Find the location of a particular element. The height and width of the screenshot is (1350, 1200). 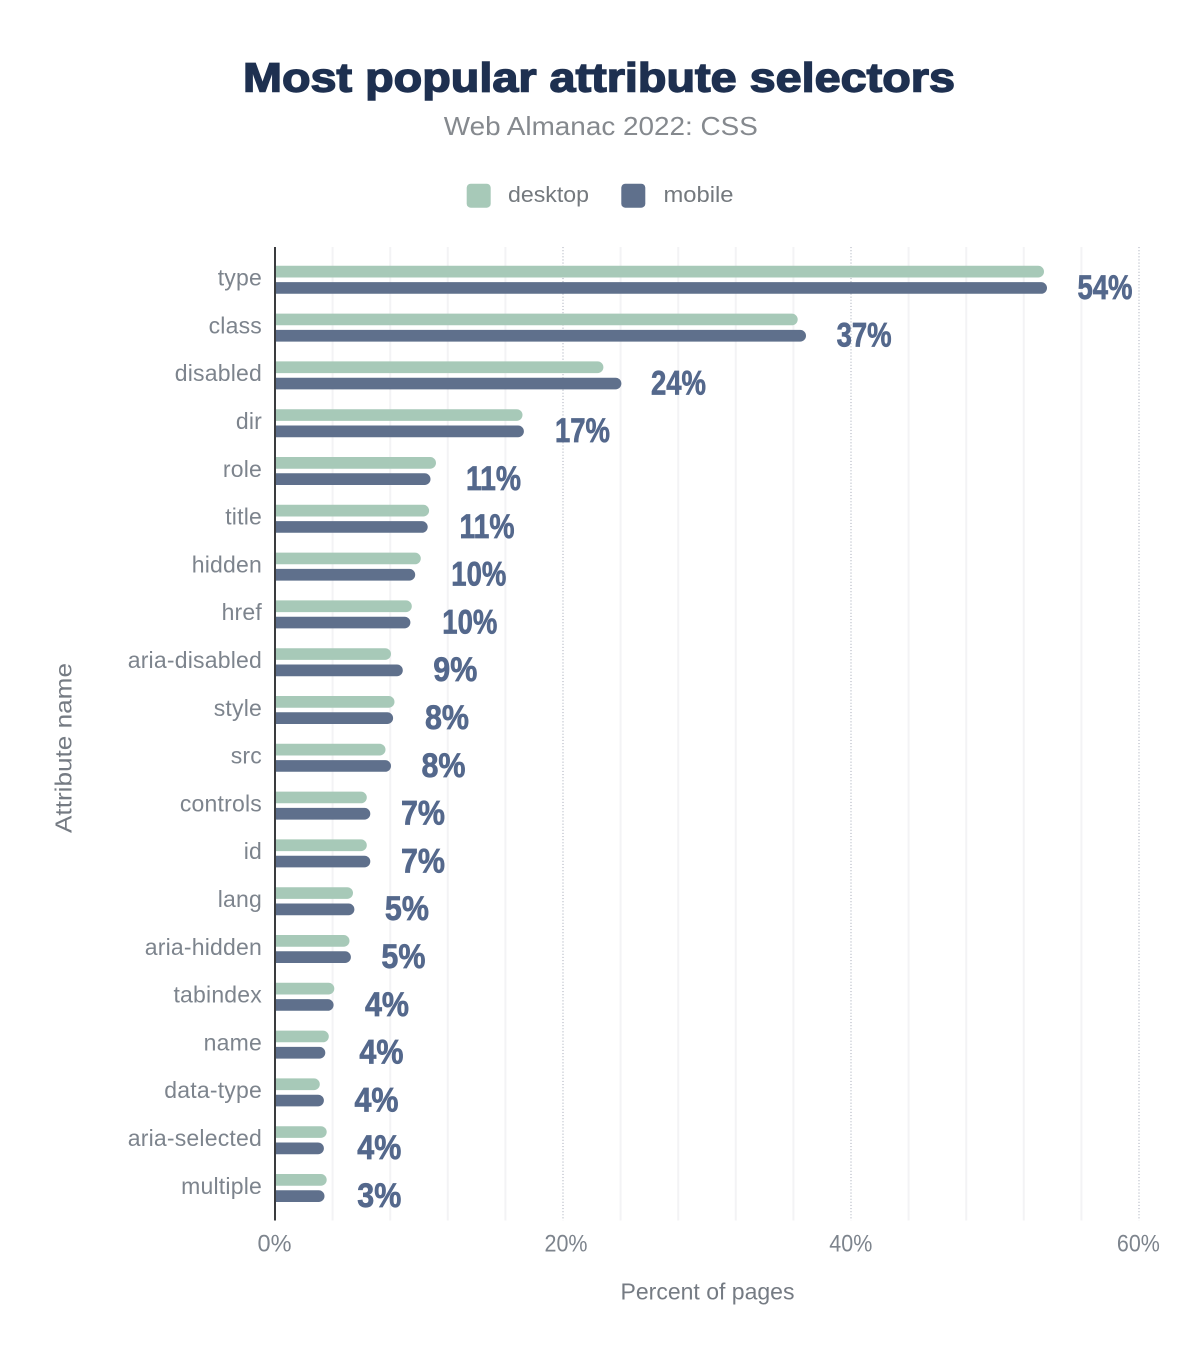

svg-text:Most popular attribute selecto: Most popular attribute selectors is located at coordinates (599, 78).